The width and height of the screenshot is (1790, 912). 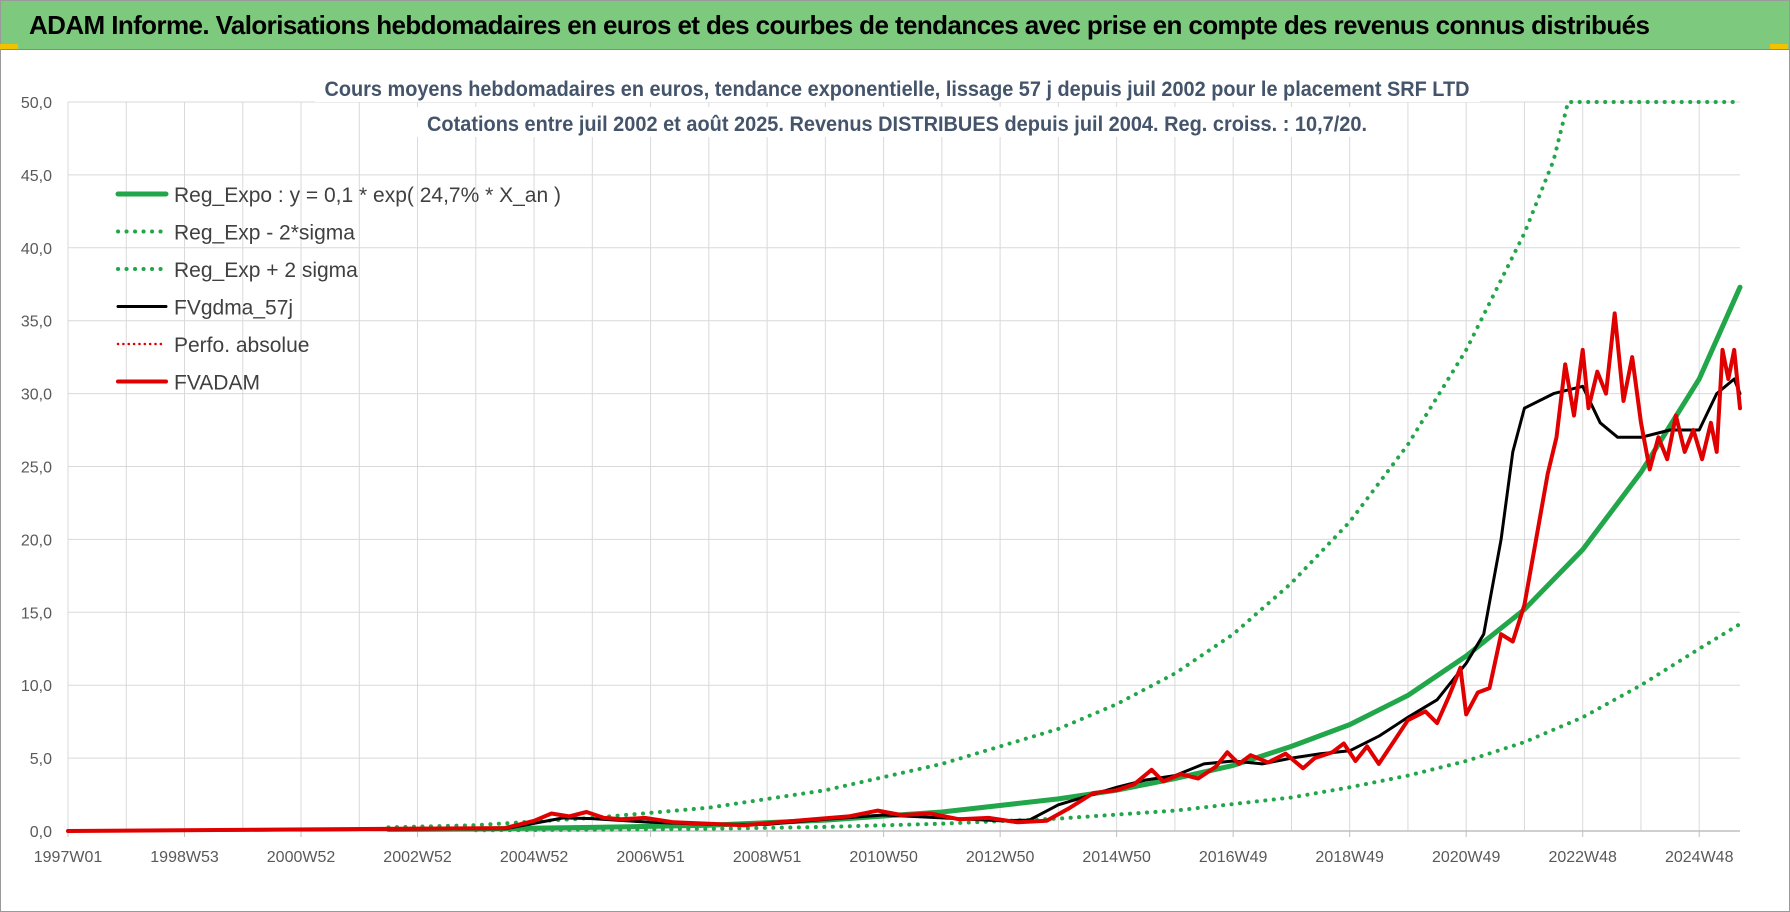 I want to click on legend-label: FVADAM, so click(x=217, y=383).